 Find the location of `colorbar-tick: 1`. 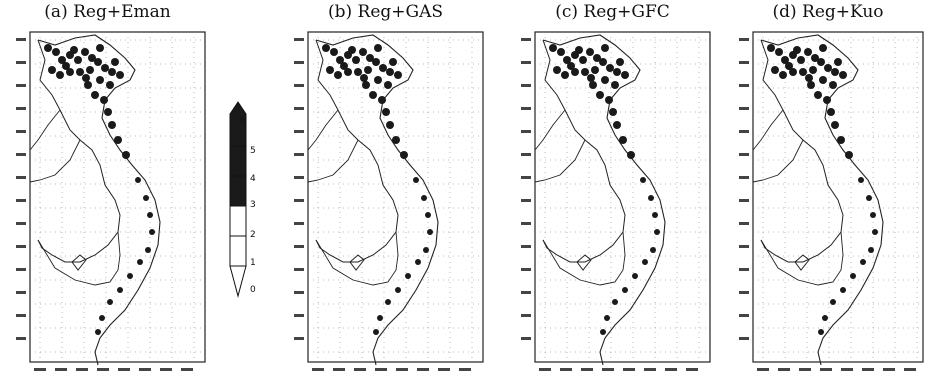

colorbar-tick: 1 is located at coordinates (253, 263).